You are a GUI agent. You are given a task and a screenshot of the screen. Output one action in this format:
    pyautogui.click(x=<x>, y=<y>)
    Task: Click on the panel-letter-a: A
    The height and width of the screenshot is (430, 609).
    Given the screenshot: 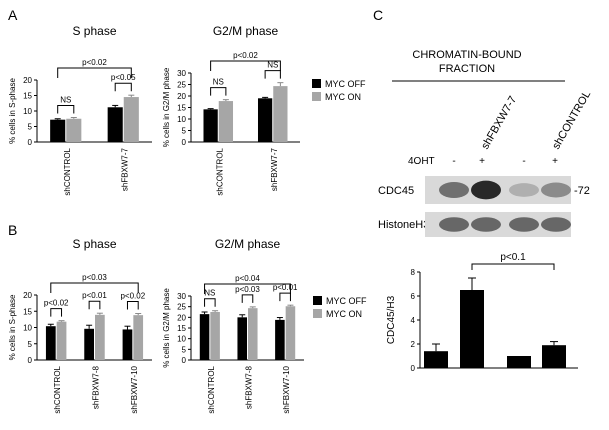 What is the action you would take?
    pyautogui.click(x=13, y=15)
    